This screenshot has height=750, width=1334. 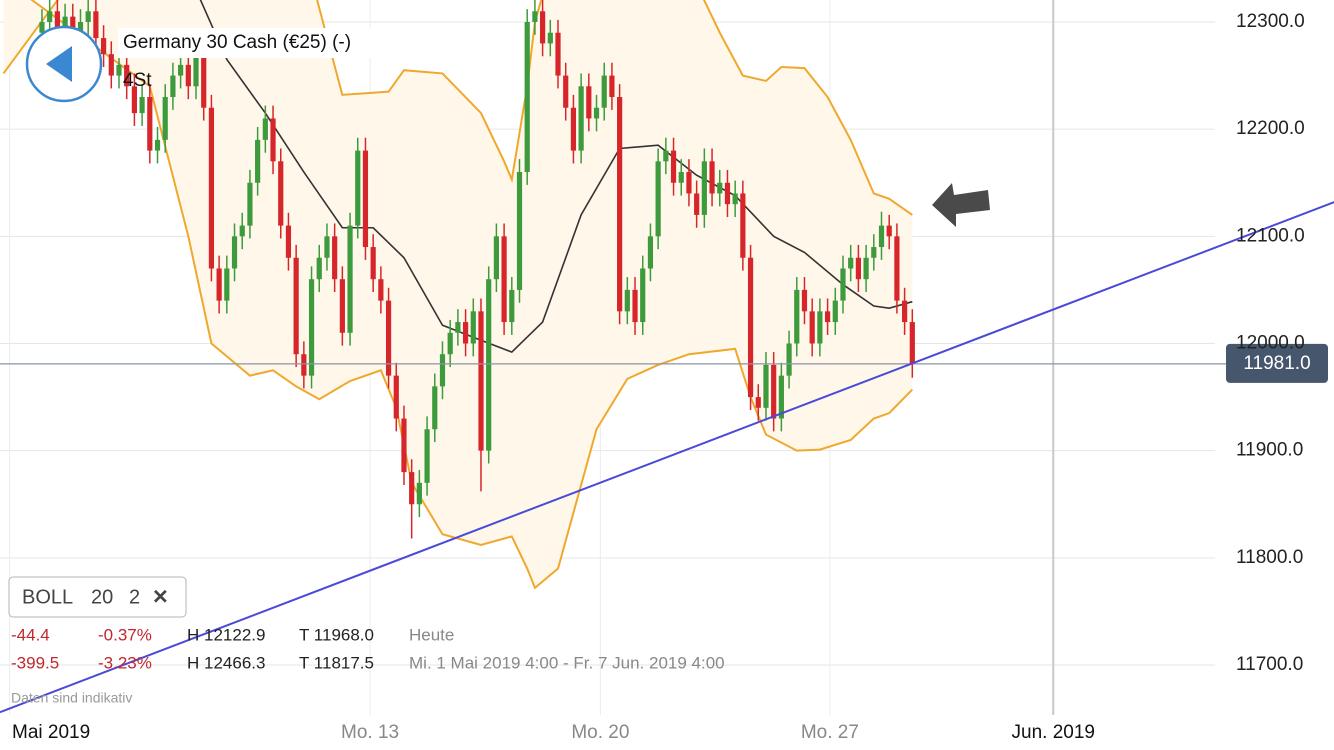 What do you see at coordinates (1053, 732) in the screenshot?
I see `x-tick-label: Jun. 2019` at bounding box center [1053, 732].